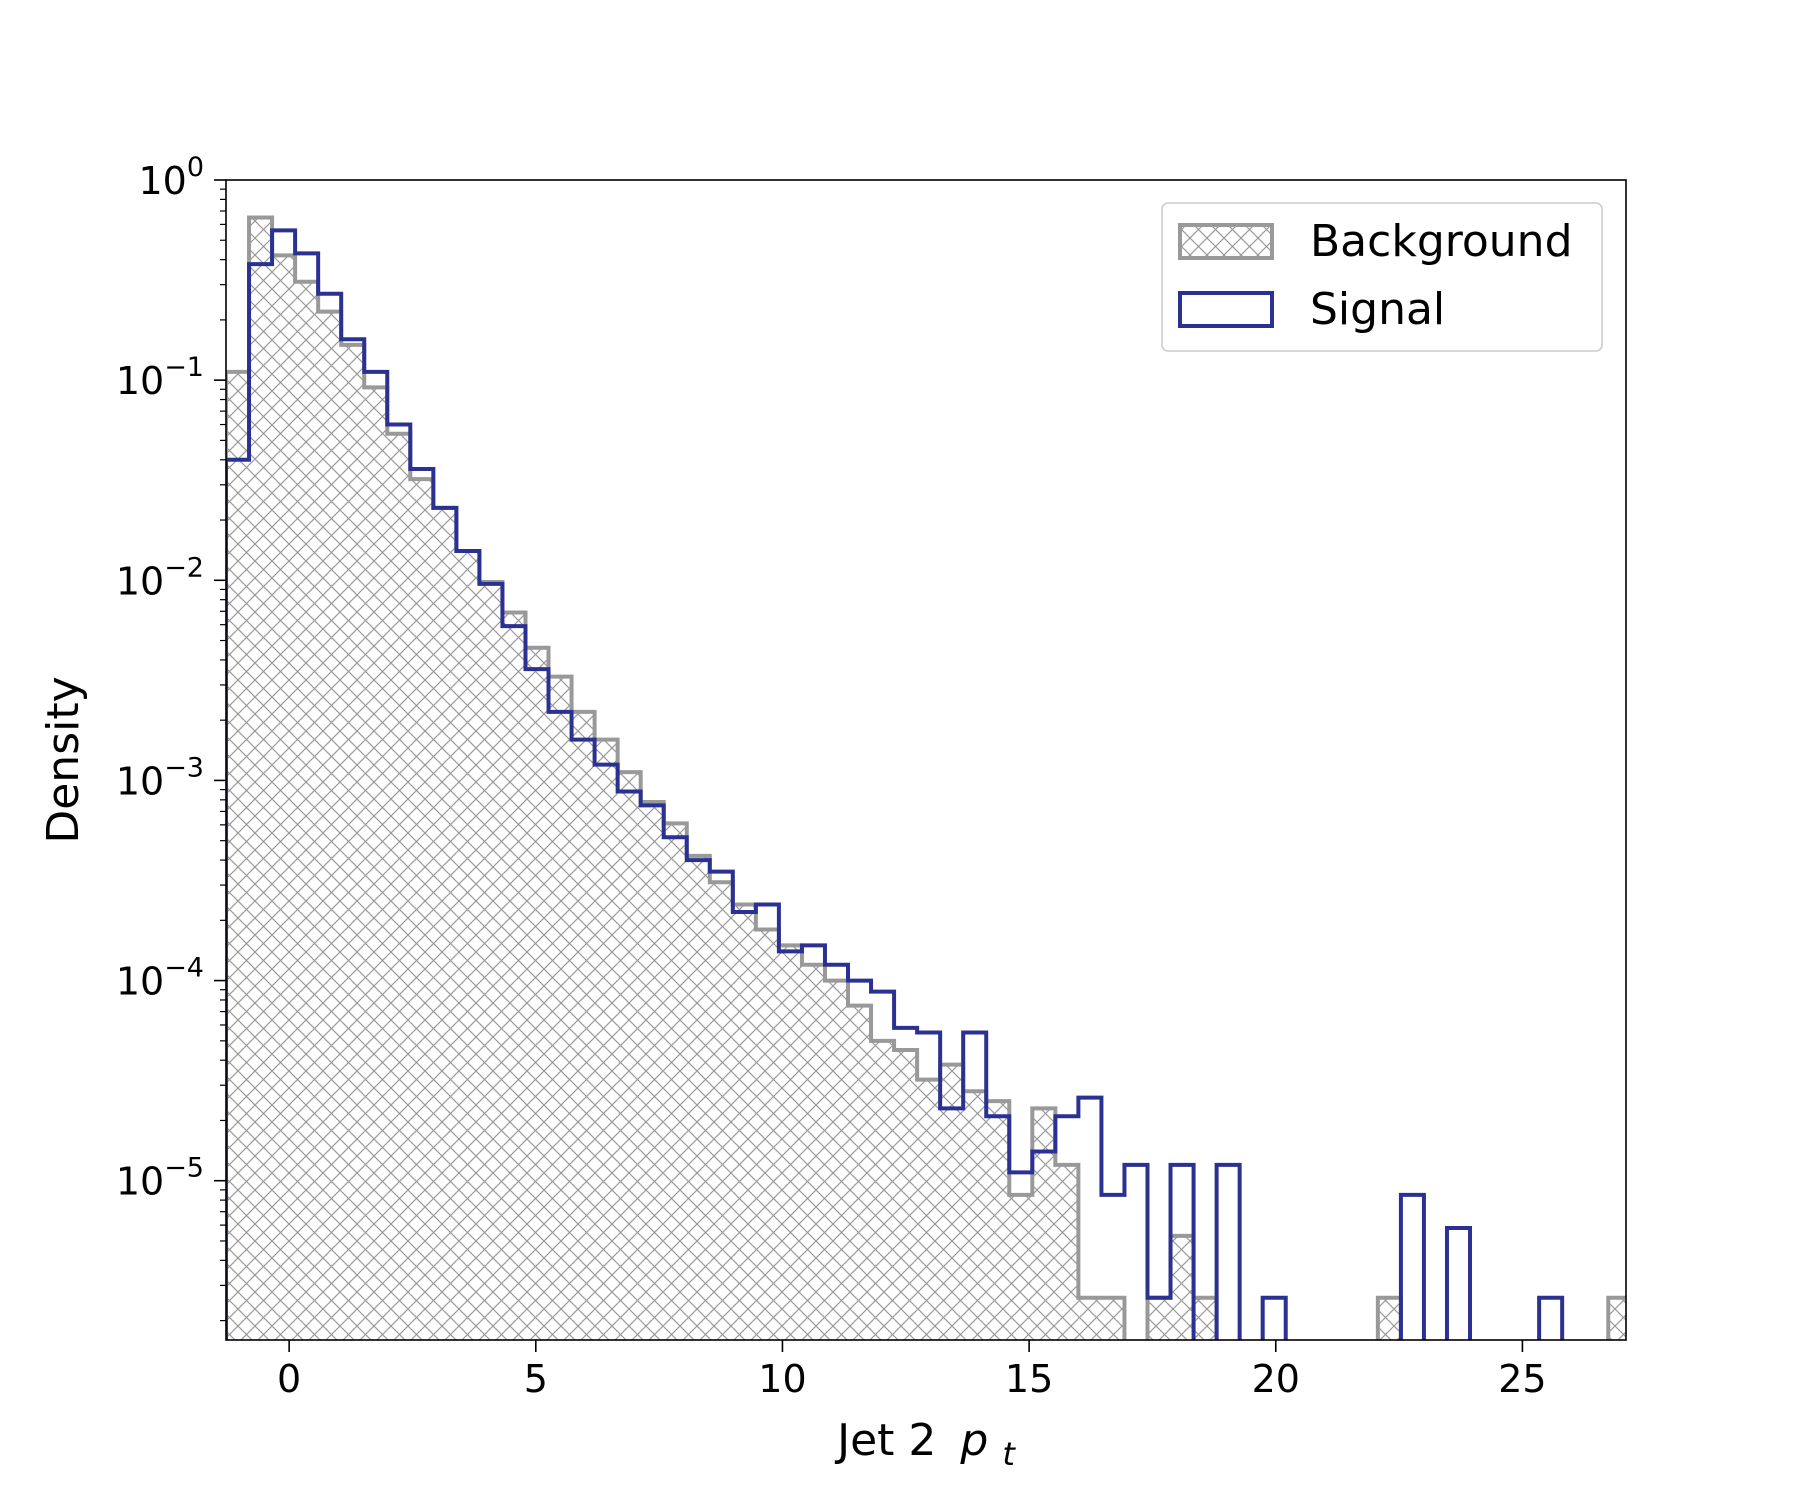 The image size is (1801, 1500). What do you see at coordinates (171, 737) in the screenshot?
I see `y-axis: 10⁰ 10⁻¹ 10⁻² 10⁻³ 10⁻⁴ 10⁻⁵` at bounding box center [171, 737].